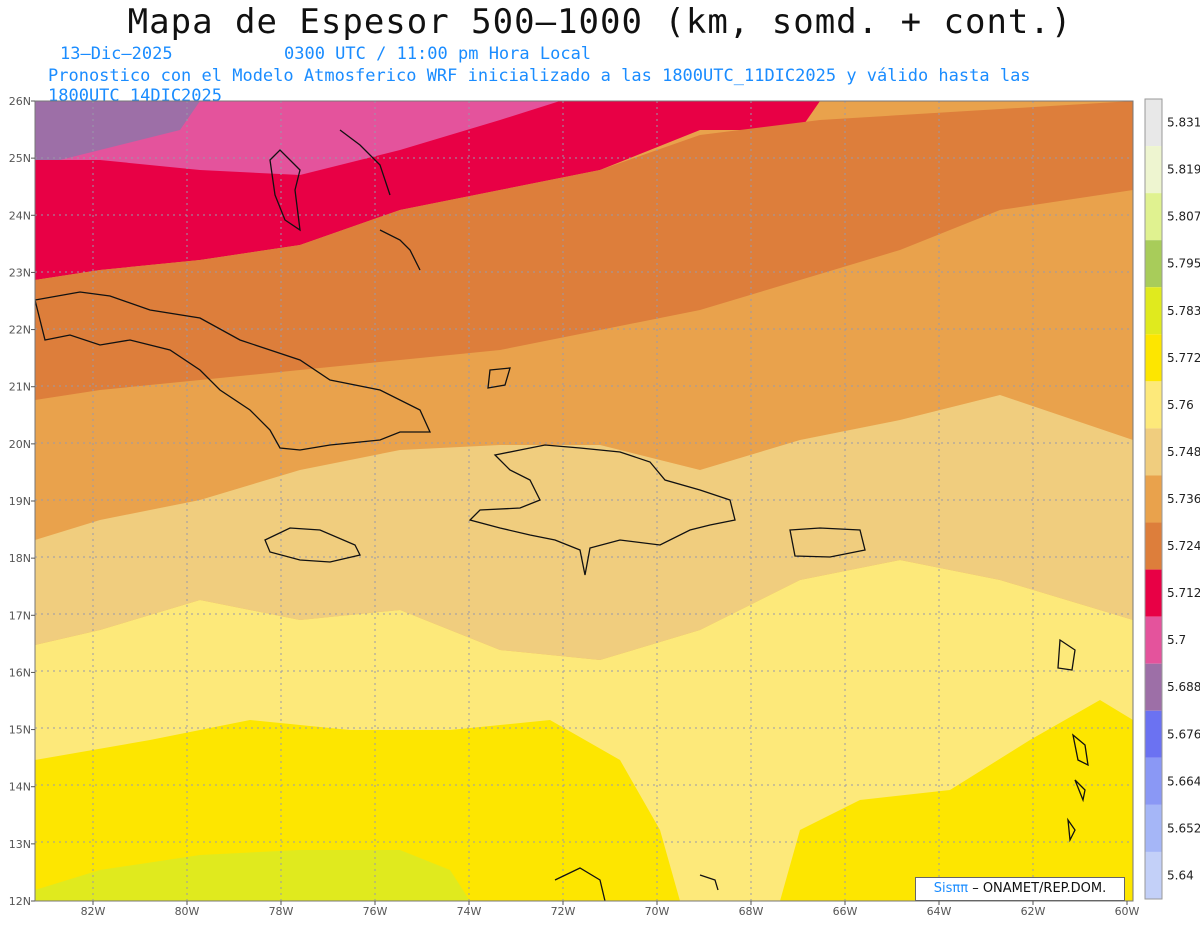 This screenshot has width=1200, height=927. Describe the element at coordinates (709, 882) in the screenshot. I see `bonaire-outline` at that location.